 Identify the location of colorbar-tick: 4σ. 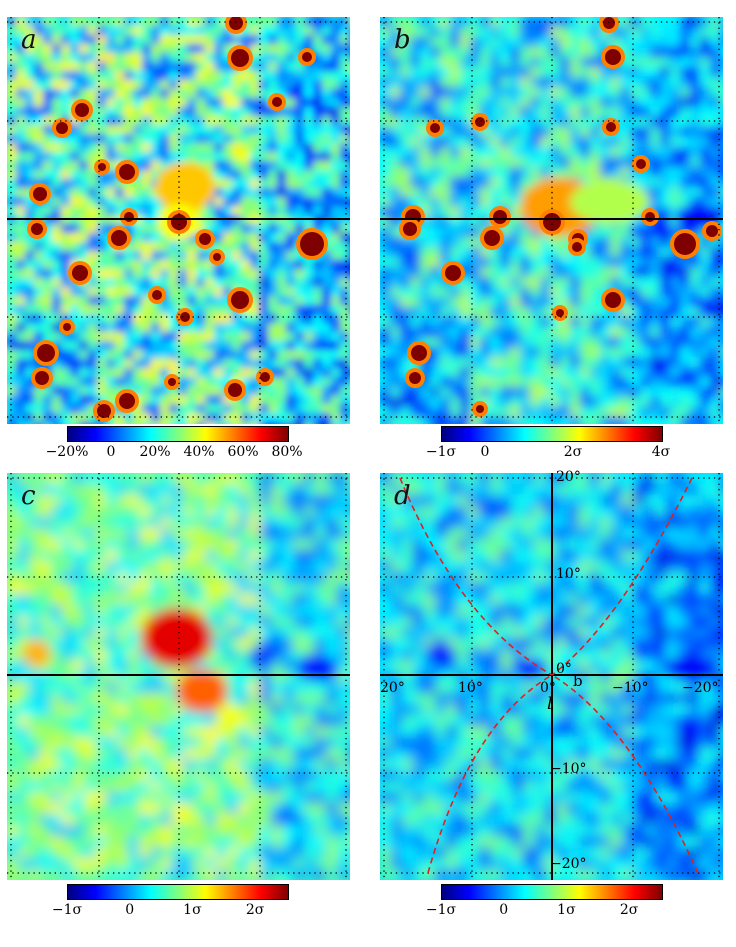
(661, 452).